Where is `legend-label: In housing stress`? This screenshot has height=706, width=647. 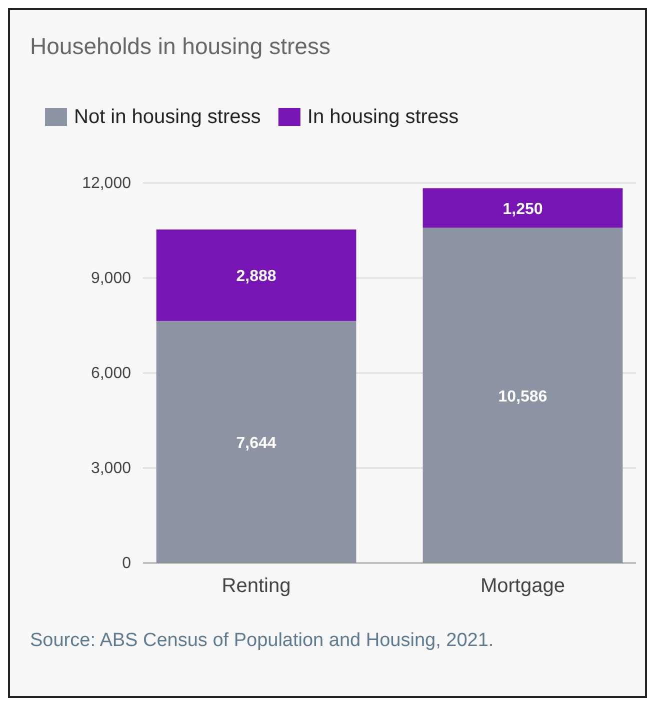
legend-label: In housing stress is located at coordinates (383, 117).